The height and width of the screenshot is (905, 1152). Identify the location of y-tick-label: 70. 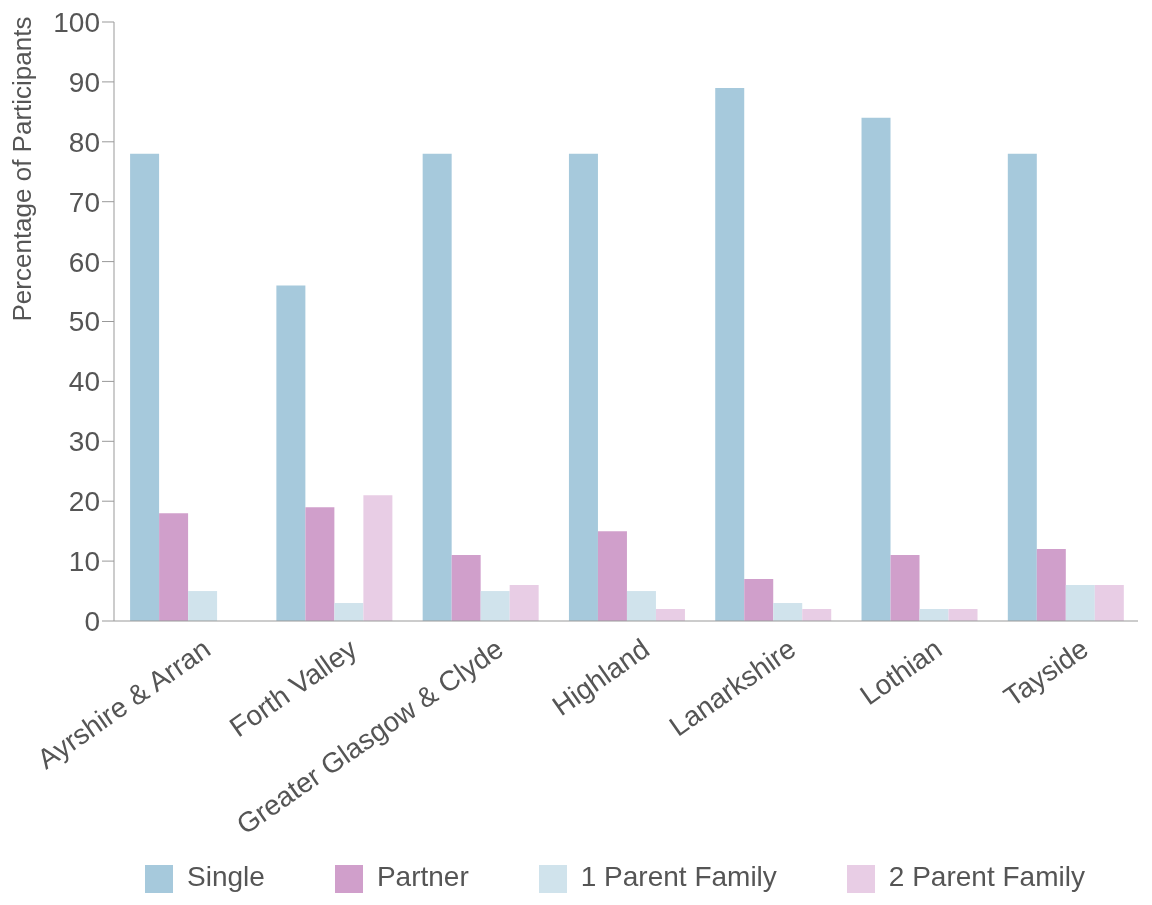
(84, 202).